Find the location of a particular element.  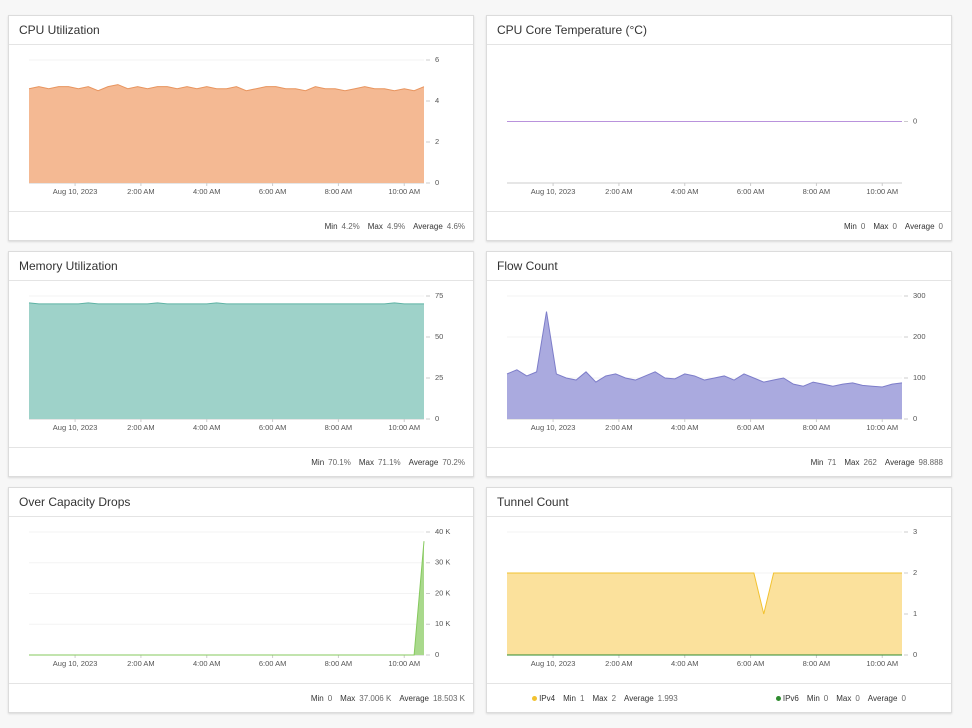

stat-value: 4.2% is located at coordinates (350, 226).